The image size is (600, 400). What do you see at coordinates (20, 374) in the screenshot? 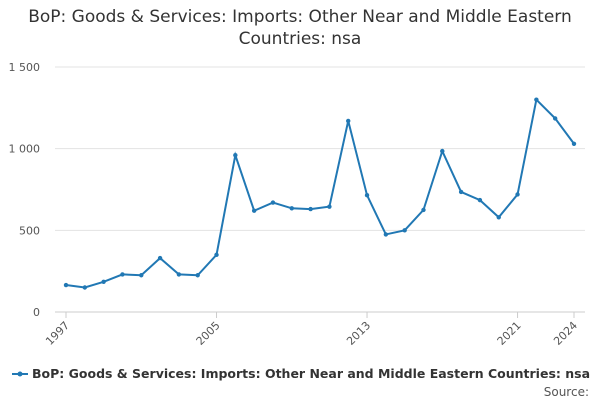
I see `legend-symbol` at bounding box center [20, 374].